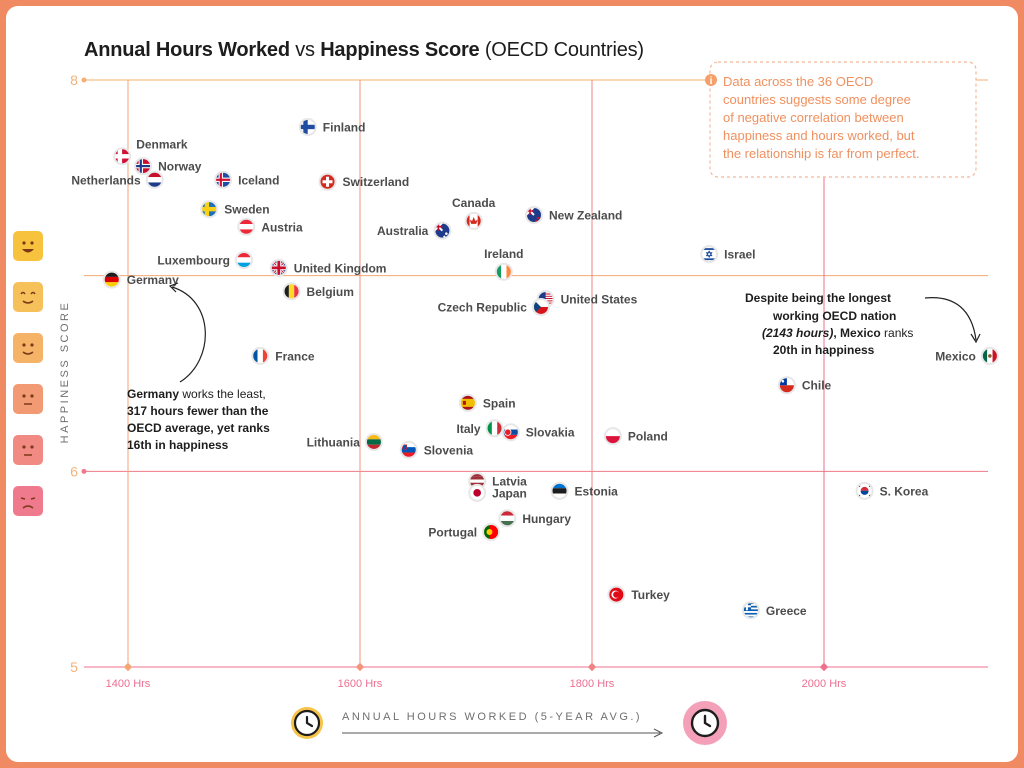 The image size is (1024, 768). I want to click on flag-marker-israel, so click(709, 254).